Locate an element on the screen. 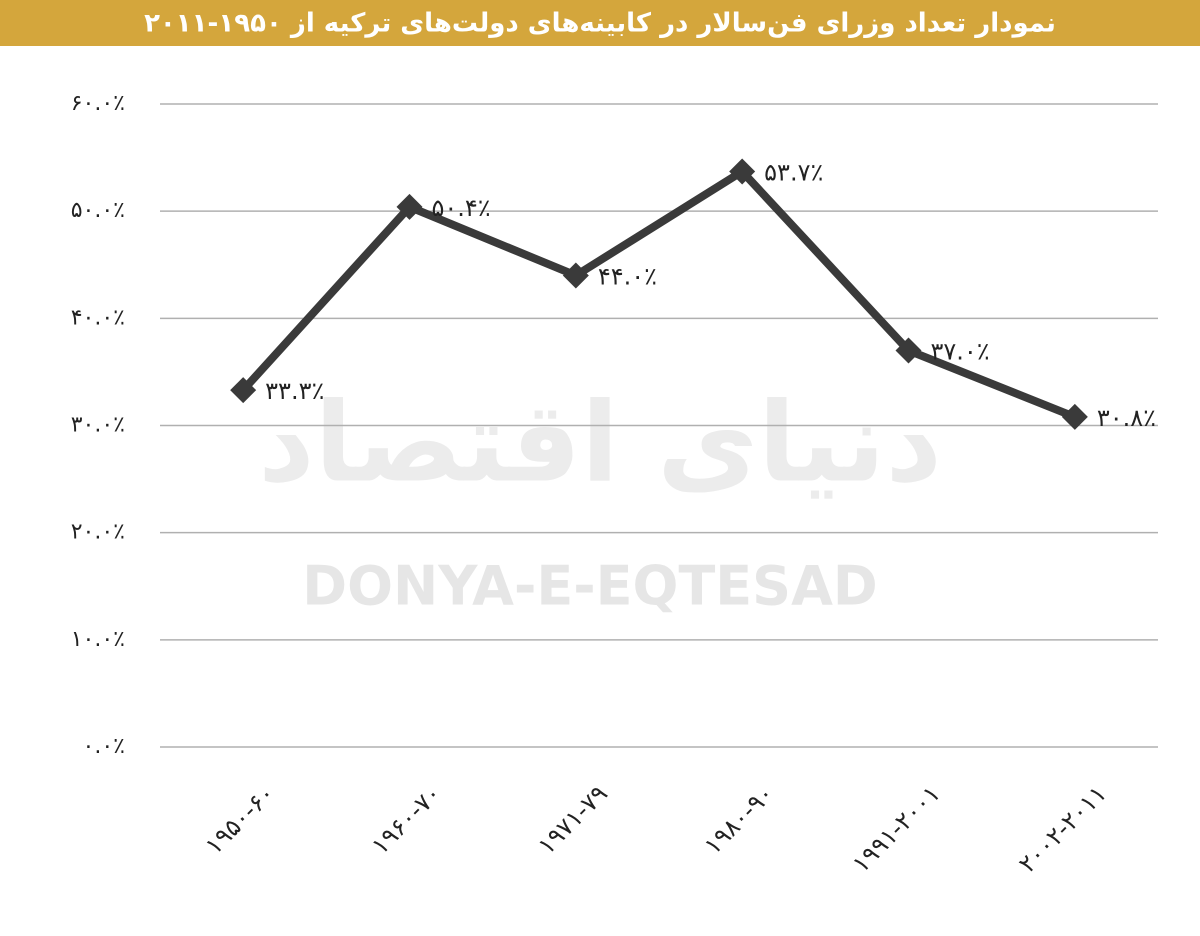  title-bar is located at coordinates (600, 23).